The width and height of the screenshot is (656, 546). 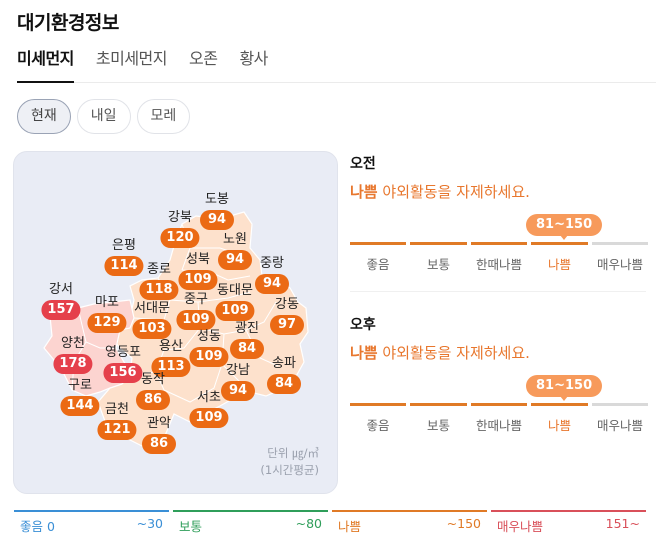 I want to click on pollutant-tabs: 미세먼지 초미세먼지 오존 황사, so click(x=336, y=65).